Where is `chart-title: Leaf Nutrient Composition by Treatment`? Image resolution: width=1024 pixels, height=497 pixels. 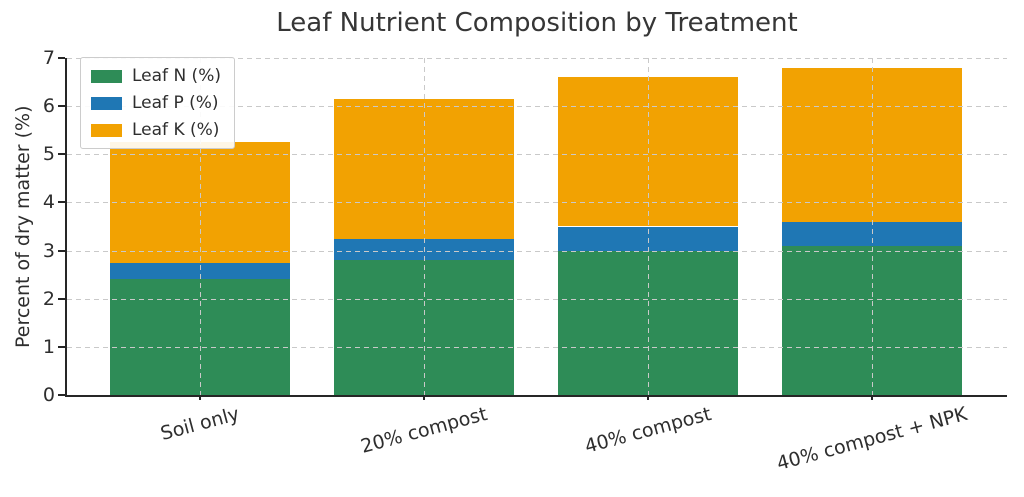 chart-title: Leaf Nutrient Composition by Treatment is located at coordinates (537, 23).